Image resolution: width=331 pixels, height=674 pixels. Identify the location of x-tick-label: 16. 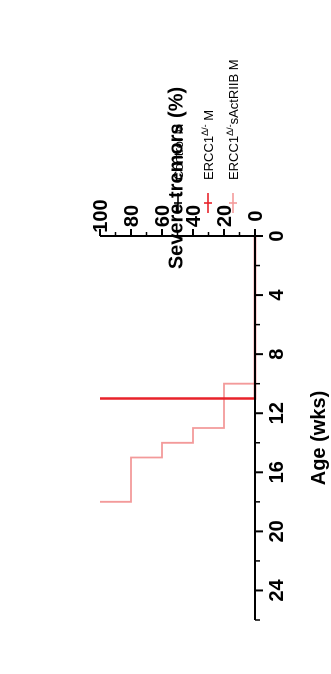
(277, 472).